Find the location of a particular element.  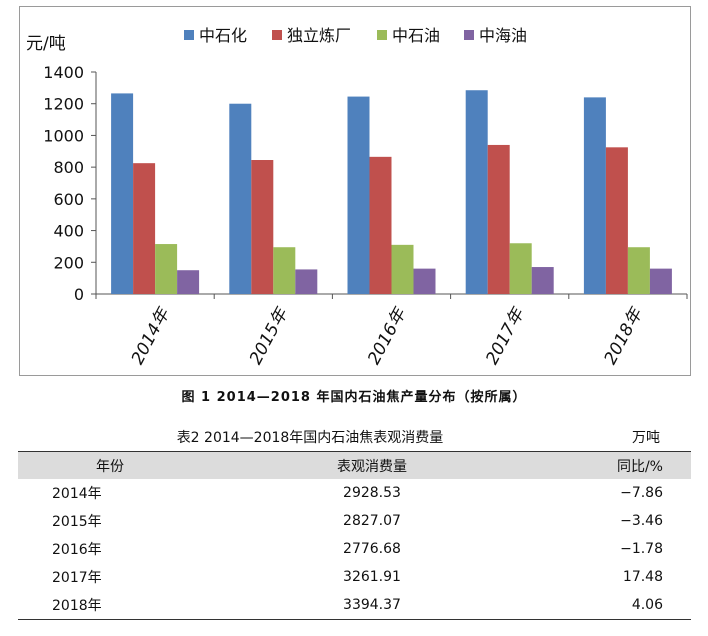

y-tick-label: 600 is located at coordinates (68, 199).